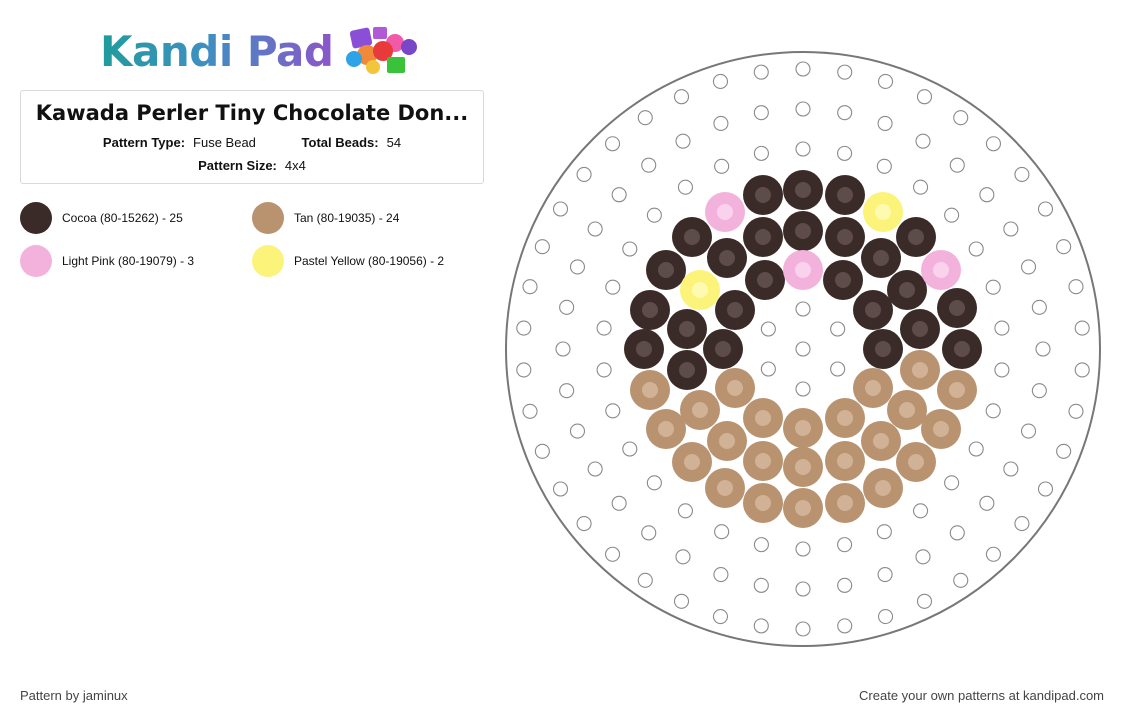 The image size is (1124, 720). I want to click on pastel-yellow-swatch, so click(268, 261).